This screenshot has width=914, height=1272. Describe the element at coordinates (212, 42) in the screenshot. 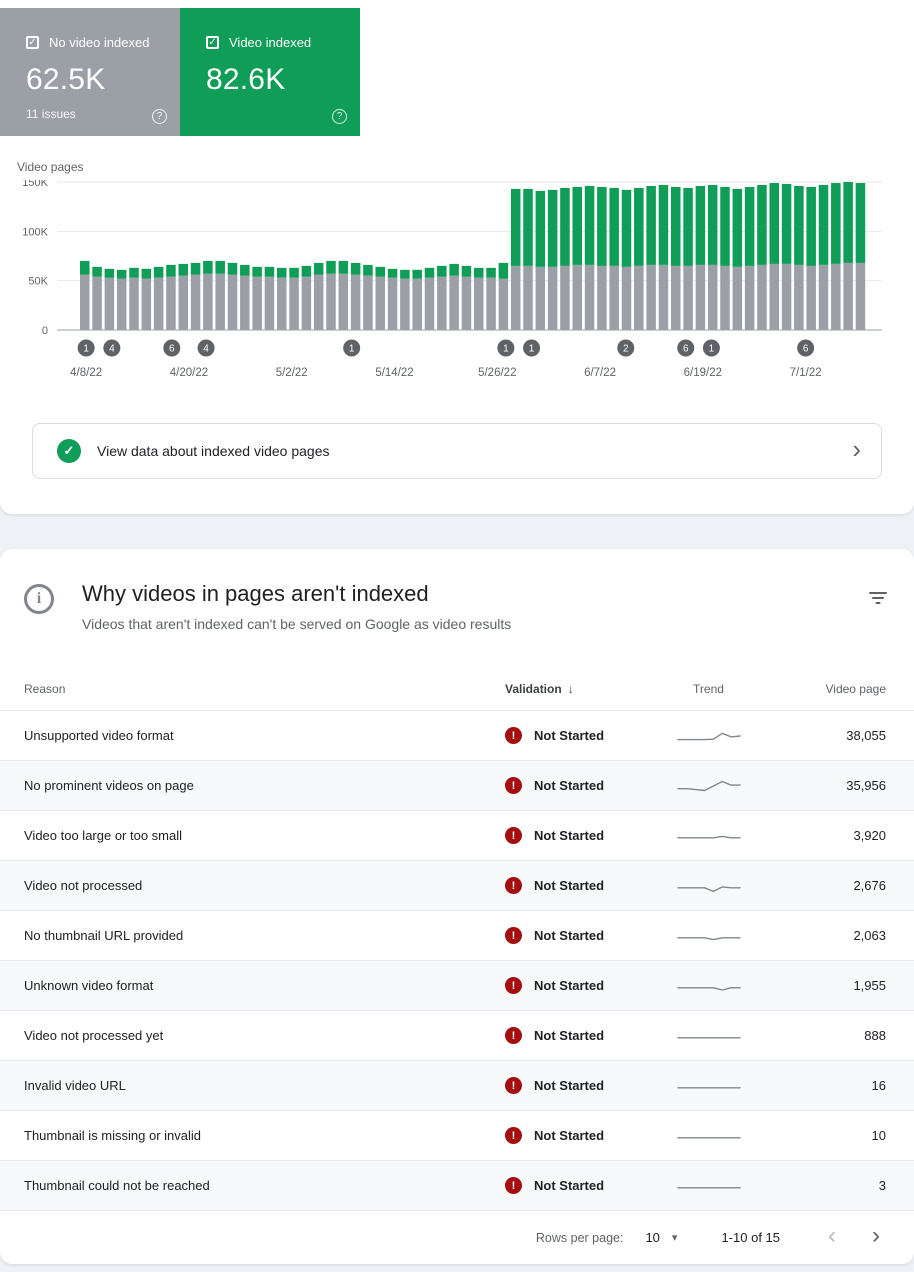

I see `indexed-checkbox: ✓` at that location.